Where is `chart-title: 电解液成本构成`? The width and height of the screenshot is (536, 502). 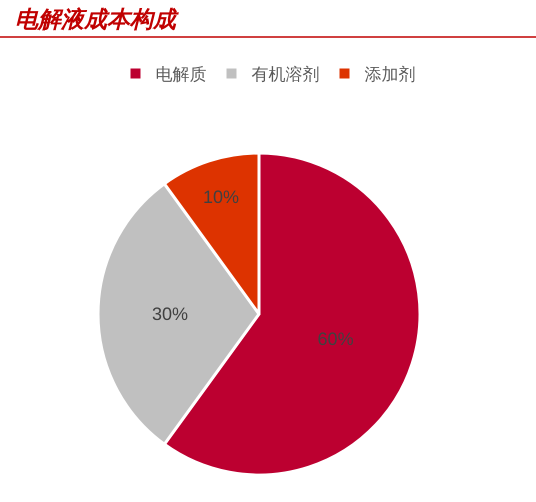
chart-title: 电解液成本构成 is located at coordinates (97, 20).